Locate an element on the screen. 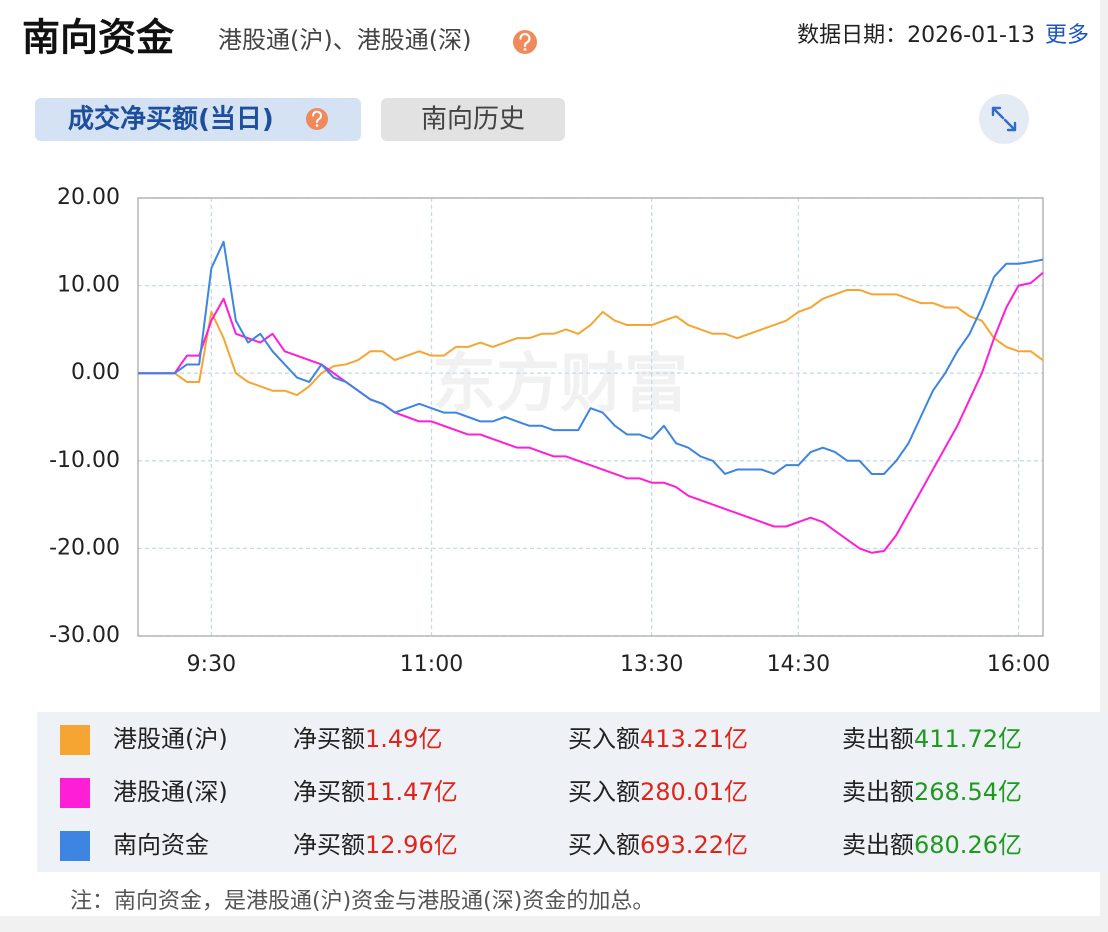 This screenshot has height=932, width=1108. date-label: 数据日期： is located at coordinates (852, 35).